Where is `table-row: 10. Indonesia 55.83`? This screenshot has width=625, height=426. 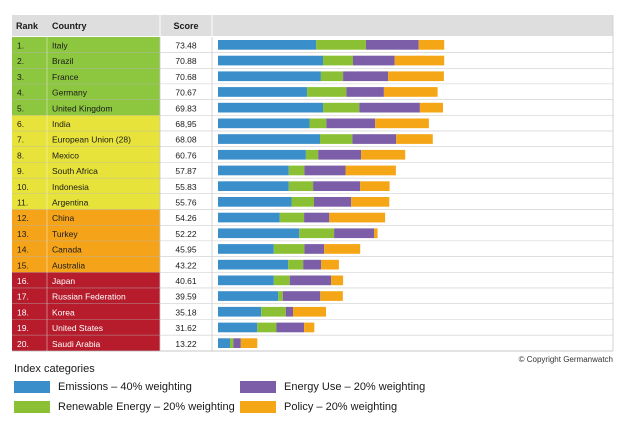 table-row: 10. Indonesia 55.83 is located at coordinates (312, 186).